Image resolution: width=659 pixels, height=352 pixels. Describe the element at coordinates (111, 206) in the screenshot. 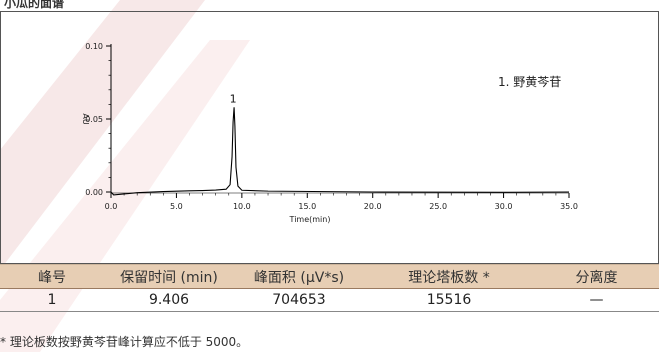

I see `x-tick-label: 0.0` at that location.